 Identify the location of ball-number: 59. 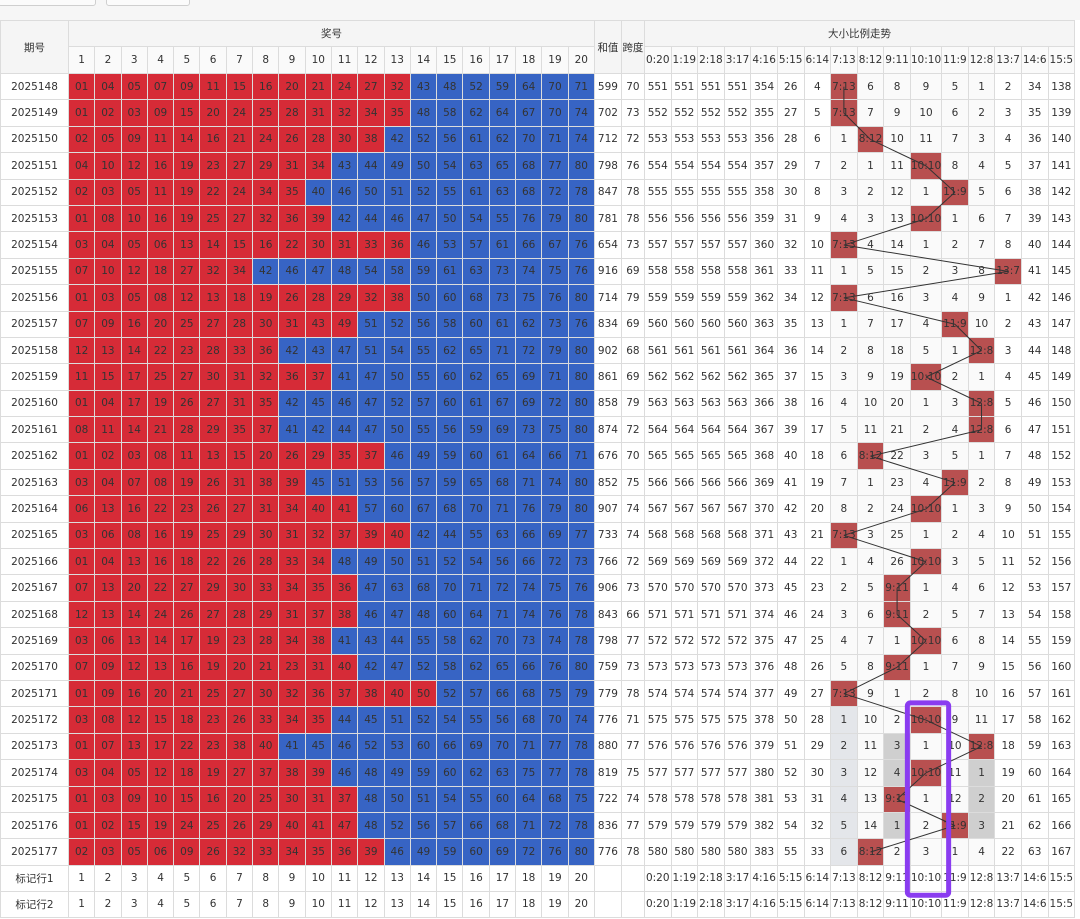
(423, 271).